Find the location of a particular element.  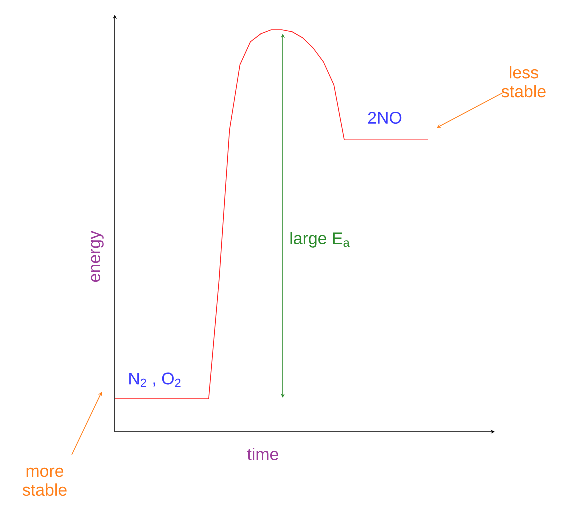

annotation: 2NO is located at coordinates (385, 118).